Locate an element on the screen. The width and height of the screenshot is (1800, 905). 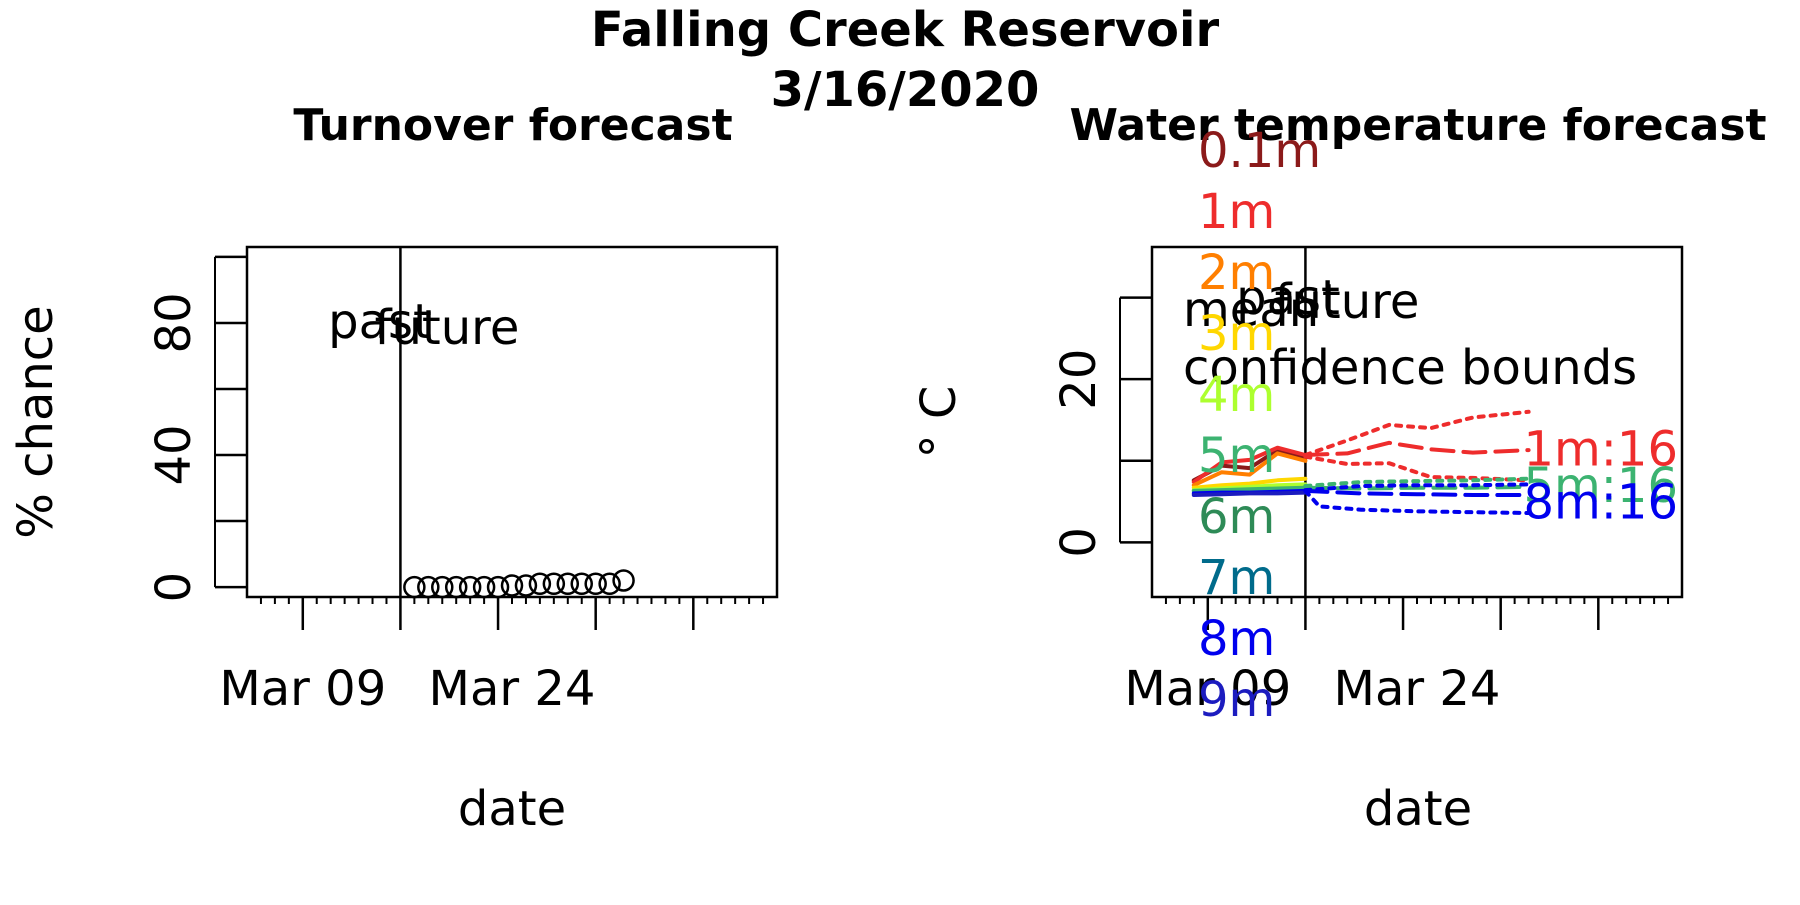
legend-depth-label: 5m is located at coordinates (1236, 456).